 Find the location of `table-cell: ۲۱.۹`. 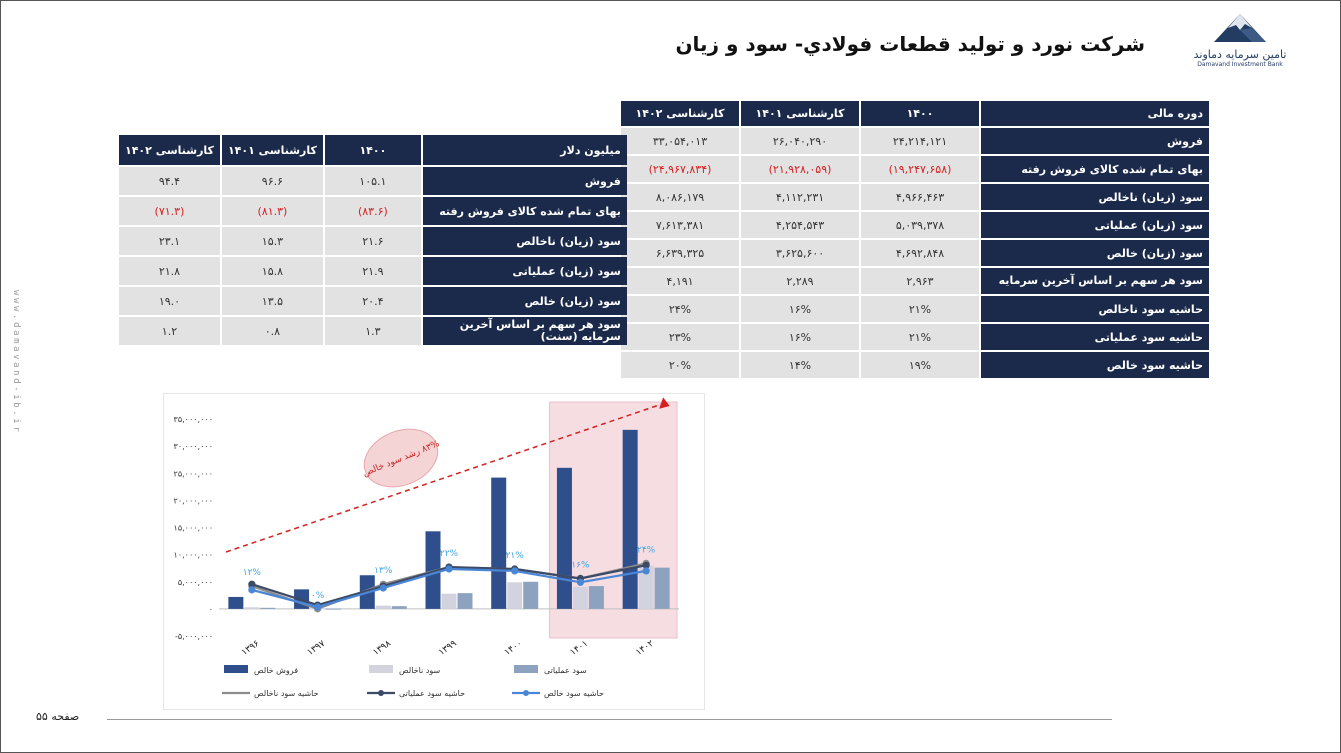

table-cell: ۲۱.۹ is located at coordinates (372, 271).